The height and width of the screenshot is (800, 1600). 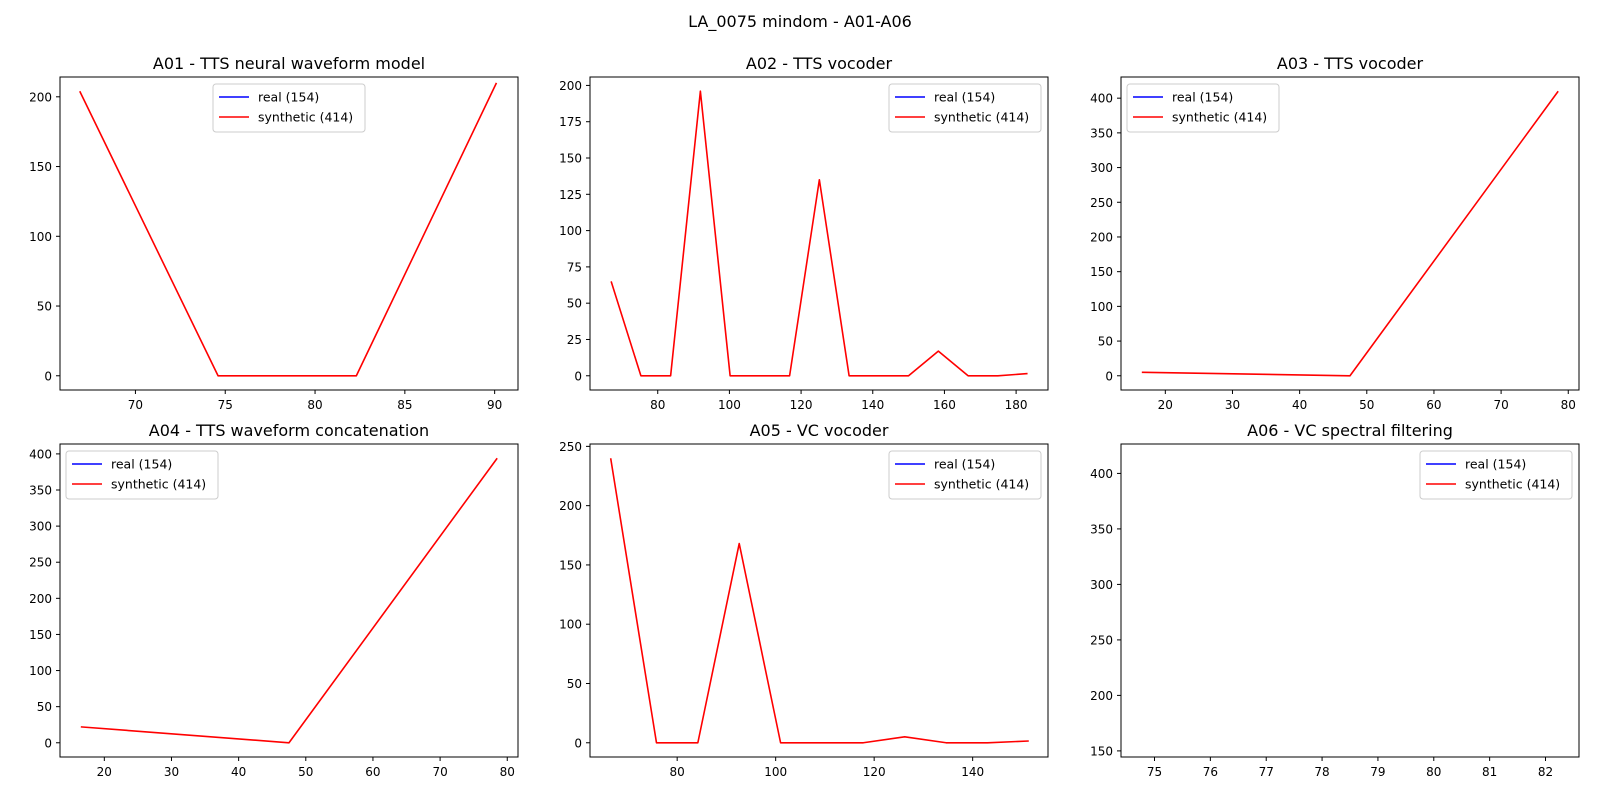 What do you see at coordinates (775, 772) in the screenshot?
I see `x-tick-label: 100` at bounding box center [775, 772].